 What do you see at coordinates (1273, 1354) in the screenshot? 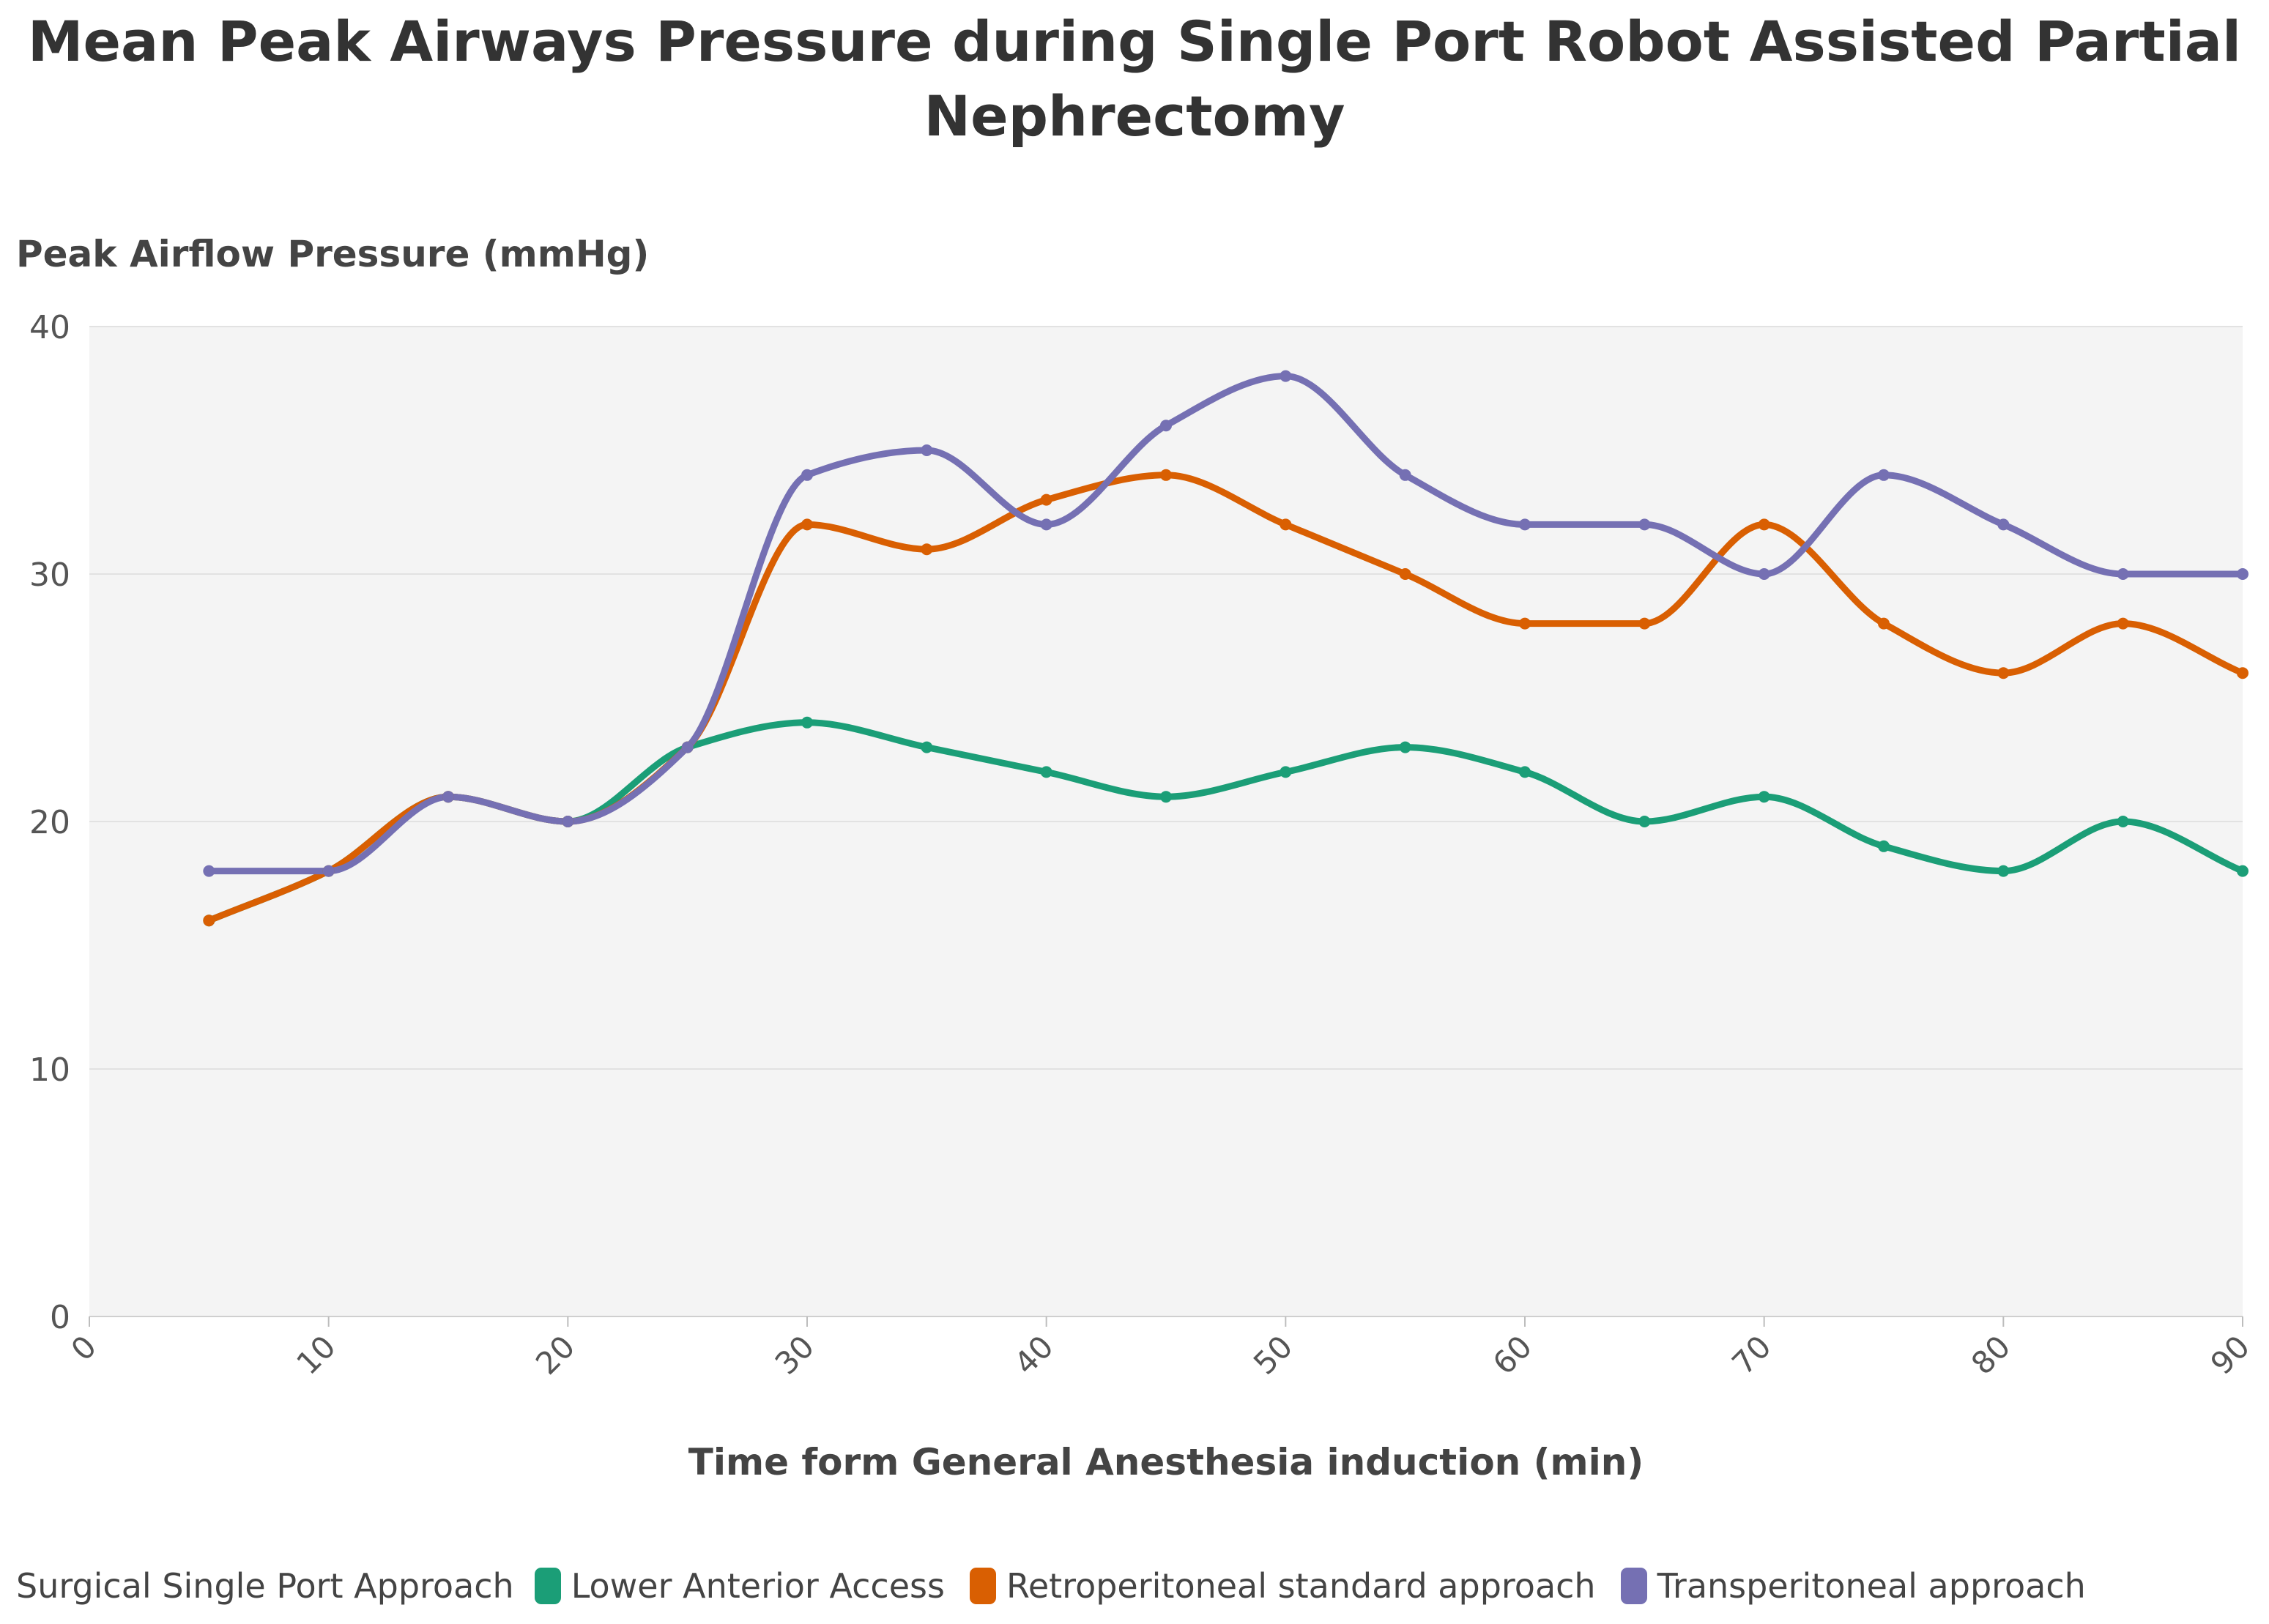
I see `x-tick-label: 50` at bounding box center [1273, 1354].